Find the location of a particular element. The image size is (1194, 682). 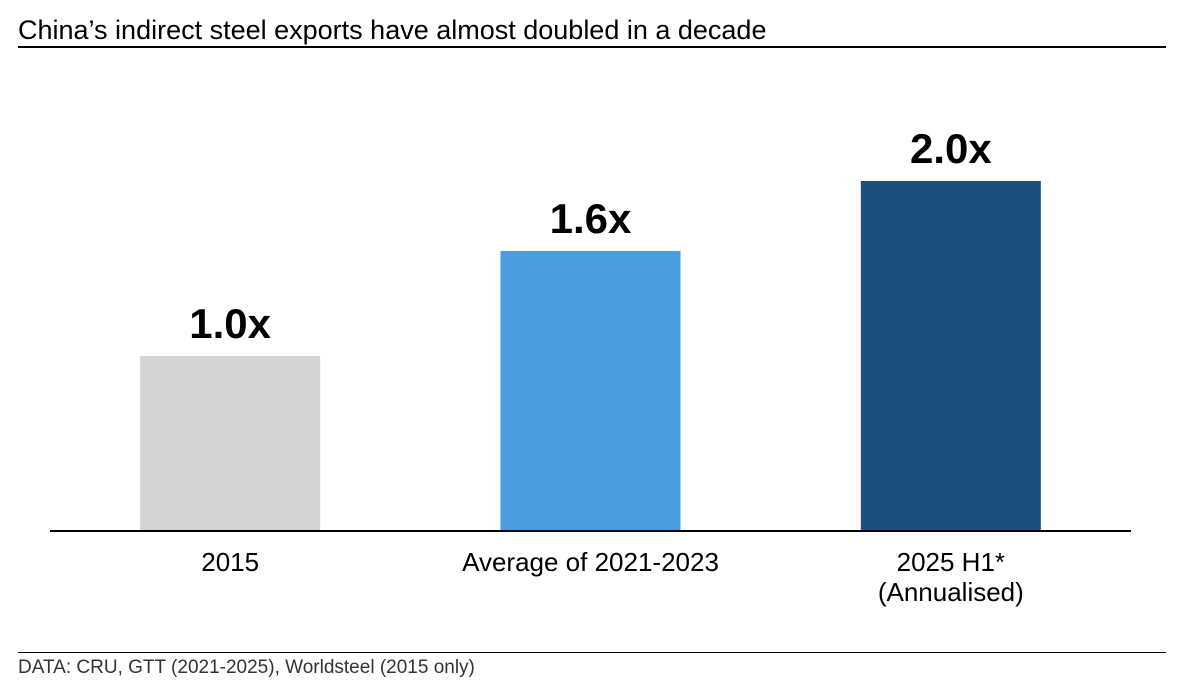

category-label-3-line-1: 2025 H1* is located at coordinates (951, 562).